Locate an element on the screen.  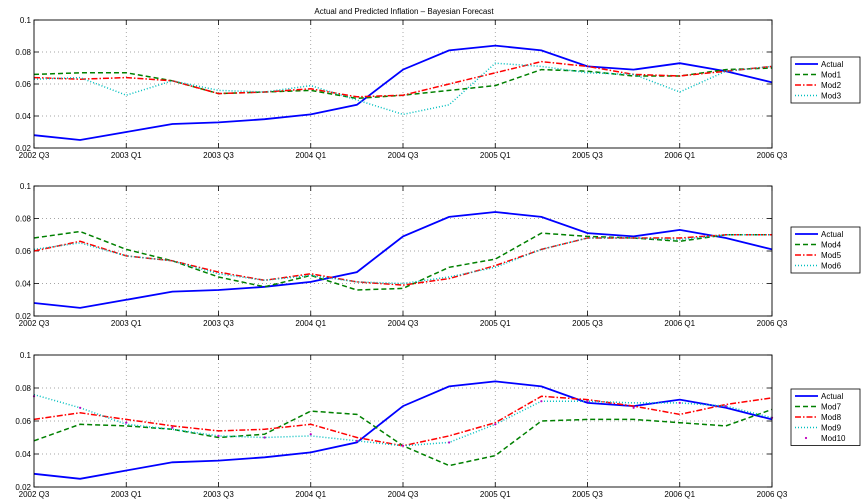
legend-marker-mod10 is located at coordinates (806, 438).